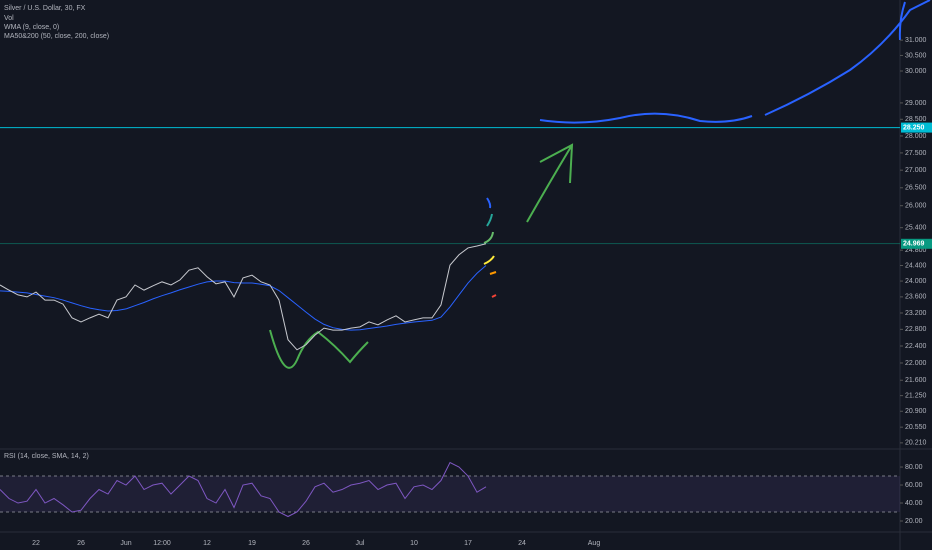 The image size is (932, 550). I want to click on y-tick-label: 28.000, so click(916, 136).